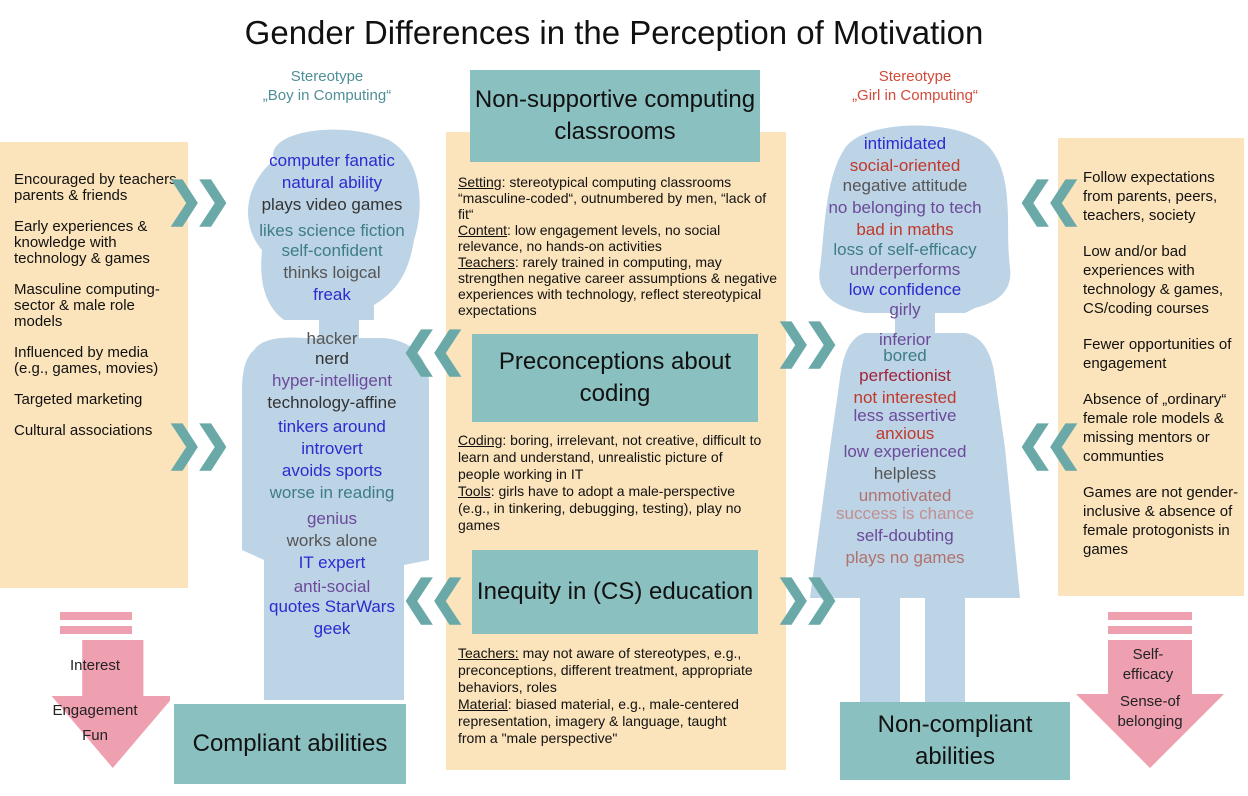 The image size is (1248, 796). Describe the element at coordinates (95, 665) in the screenshot. I see `pink-label-interest: Interest` at that location.